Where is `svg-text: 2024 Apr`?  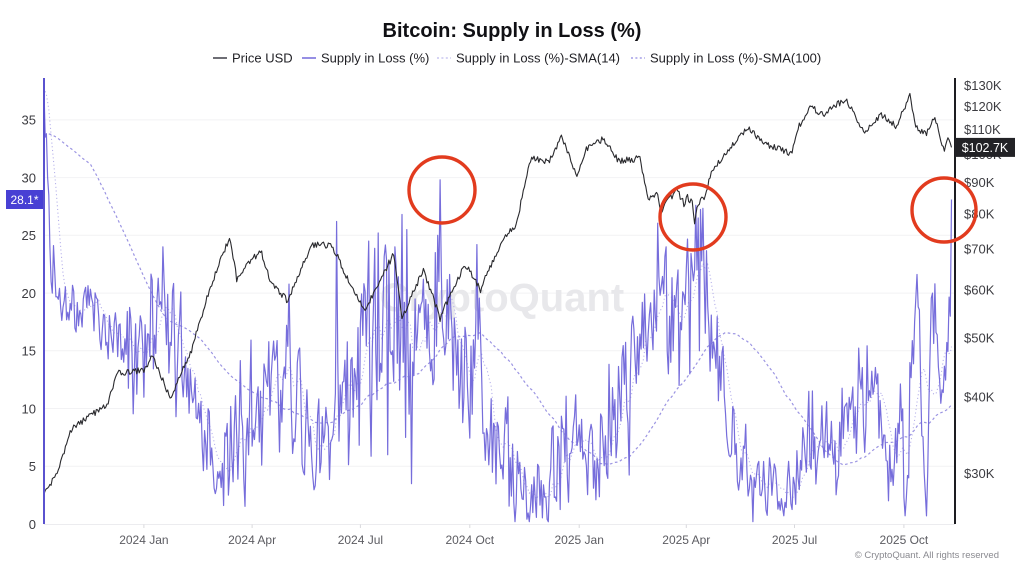
svg-text: 2024 Apr is located at coordinates (252, 540).